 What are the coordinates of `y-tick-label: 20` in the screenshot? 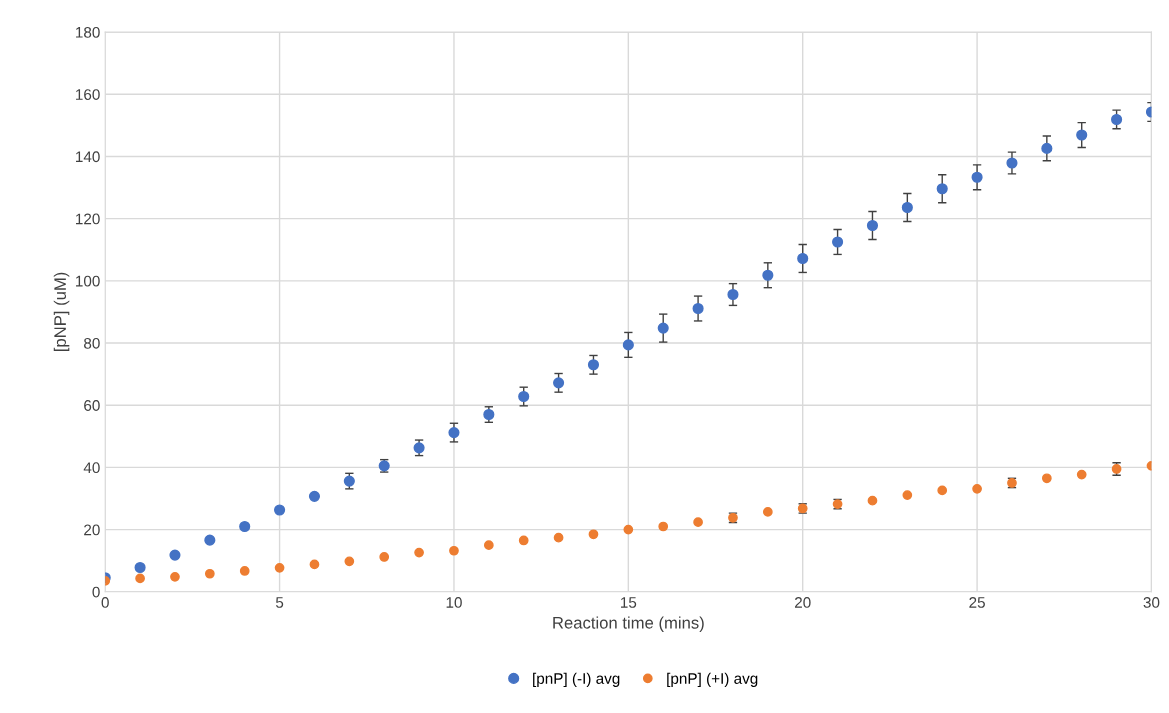 It's located at (92, 530).